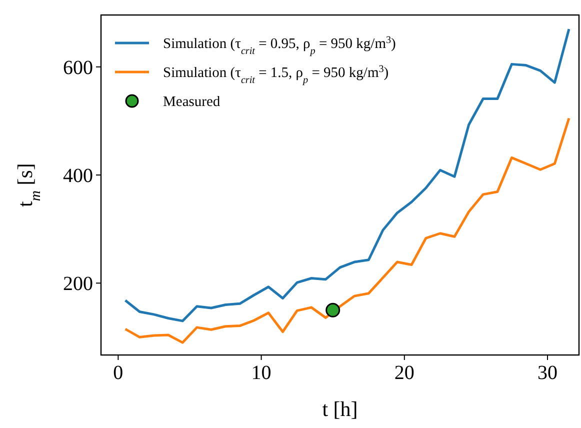  I want to click on y-tick-label: 400, so click(78, 176).